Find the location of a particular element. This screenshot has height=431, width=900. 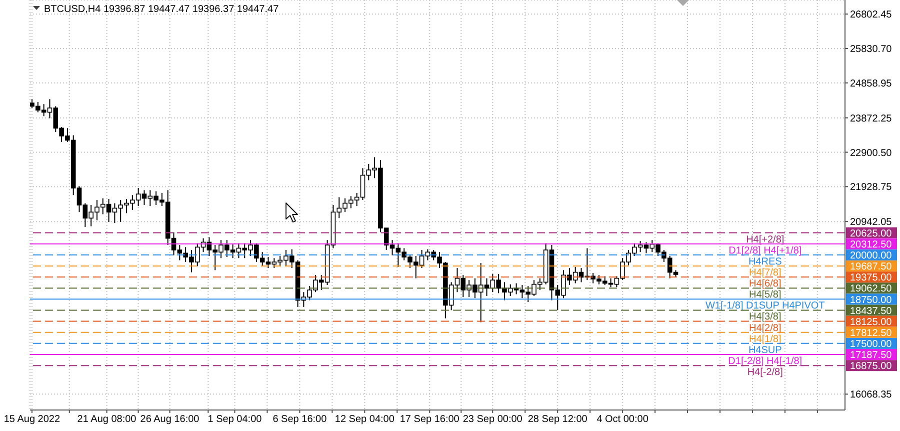

ref-line-label: H4[2/8] is located at coordinates (765, 328).